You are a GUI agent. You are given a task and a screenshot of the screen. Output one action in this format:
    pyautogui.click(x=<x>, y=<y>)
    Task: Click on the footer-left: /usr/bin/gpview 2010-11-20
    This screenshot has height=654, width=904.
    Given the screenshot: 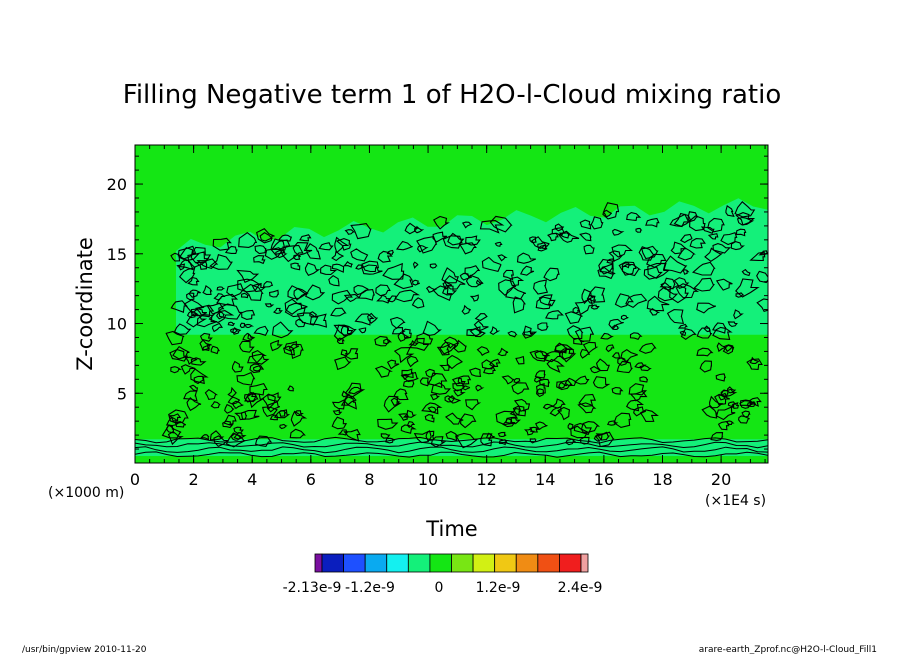 What is the action you would take?
    pyautogui.click(x=84, y=649)
    